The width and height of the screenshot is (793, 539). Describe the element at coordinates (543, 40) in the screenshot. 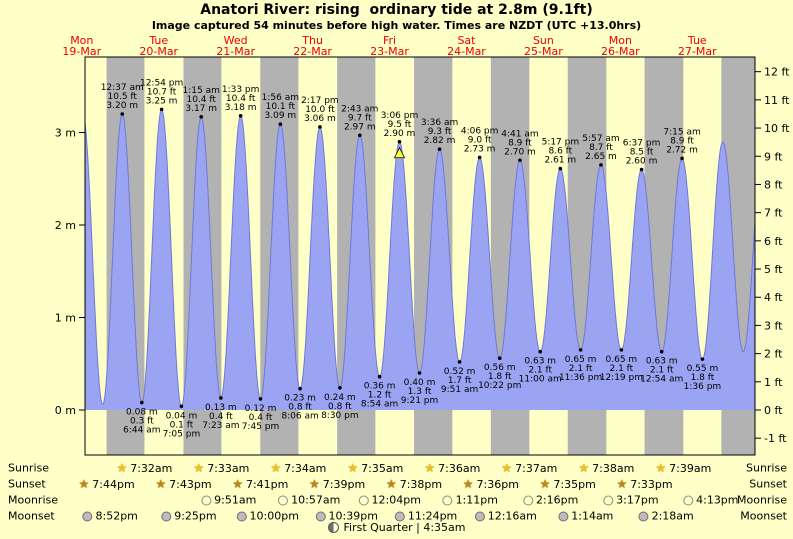

I see `day-name-label: Sun` at that location.